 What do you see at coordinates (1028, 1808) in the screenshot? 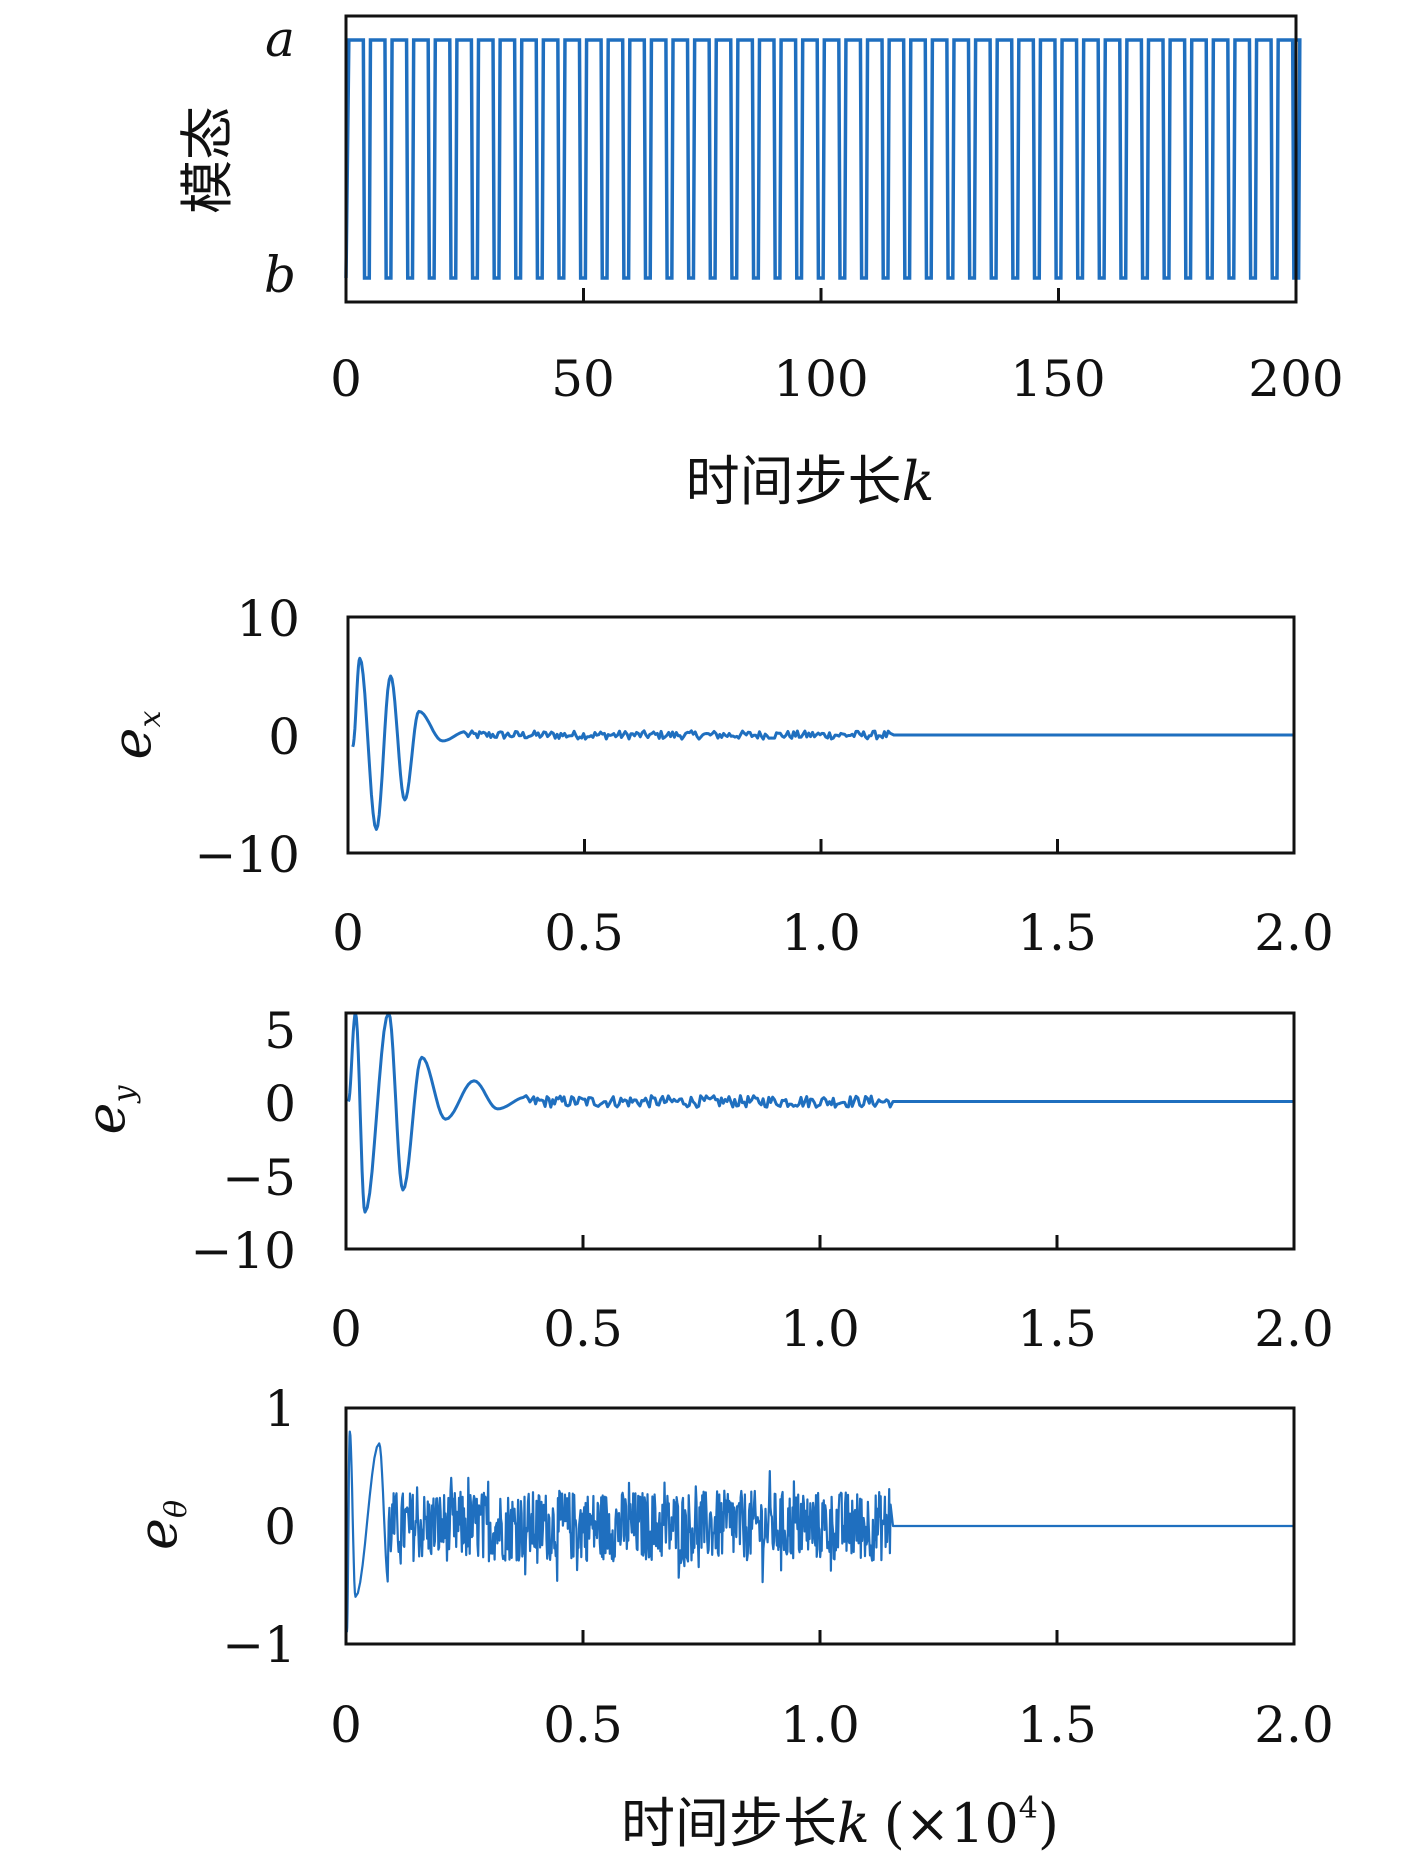
I see `etheta-xlabel-exp: 4` at bounding box center [1028, 1808].